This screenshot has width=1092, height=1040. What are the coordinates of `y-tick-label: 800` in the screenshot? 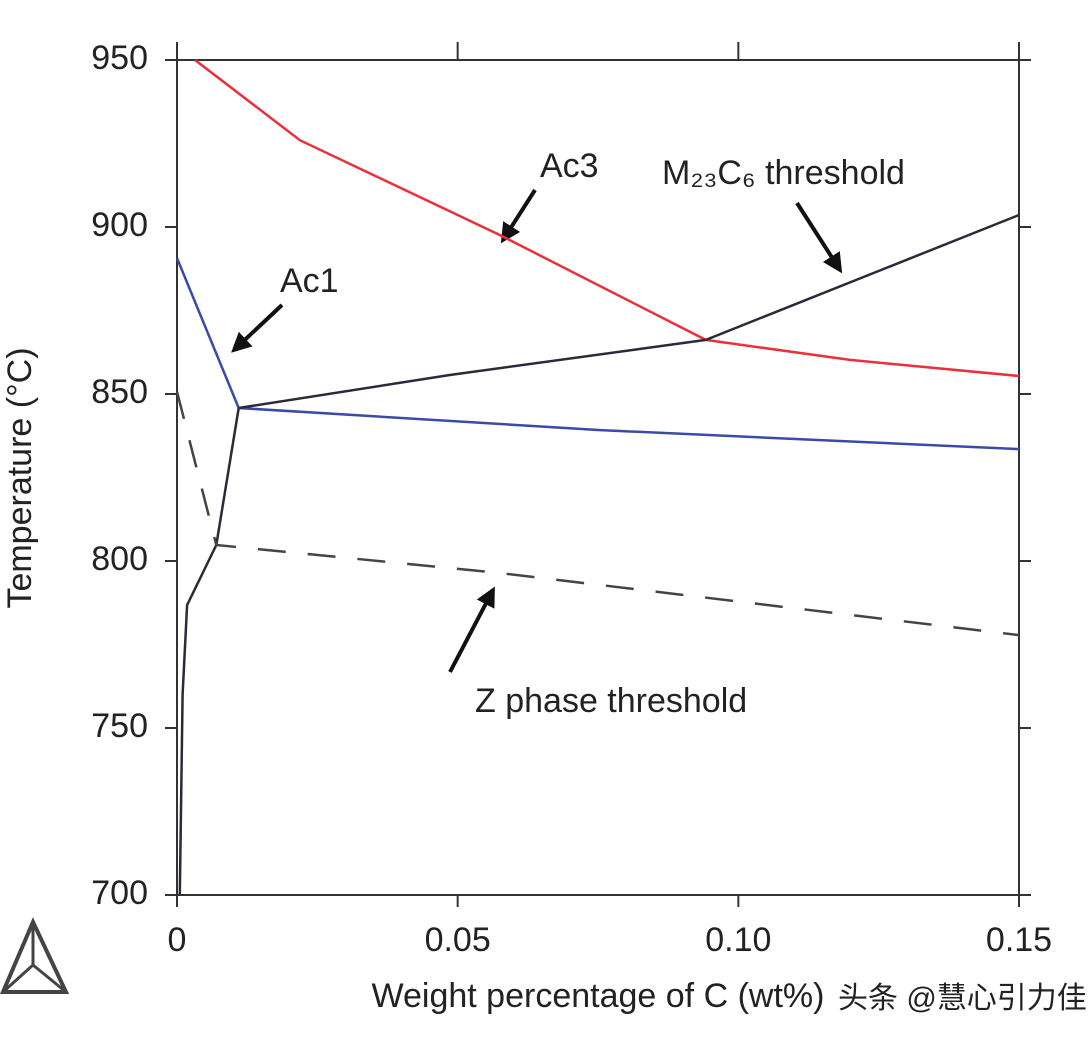 It's located at (119, 559).